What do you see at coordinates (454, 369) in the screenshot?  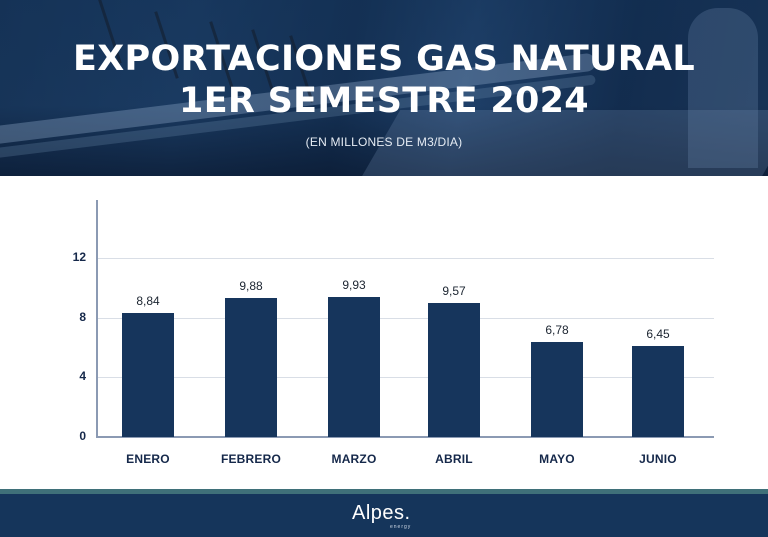 I see `bar-abril` at bounding box center [454, 369].